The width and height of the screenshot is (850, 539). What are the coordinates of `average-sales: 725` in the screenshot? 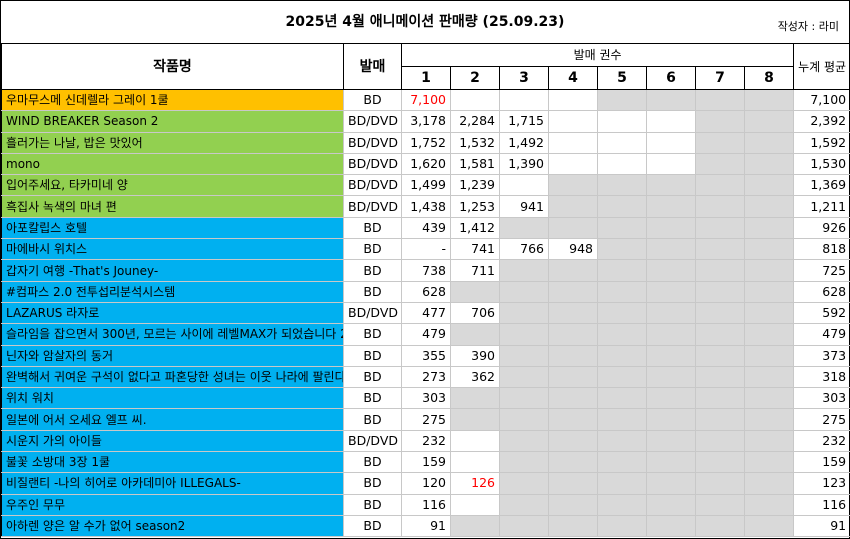 It's located at (821, 270).